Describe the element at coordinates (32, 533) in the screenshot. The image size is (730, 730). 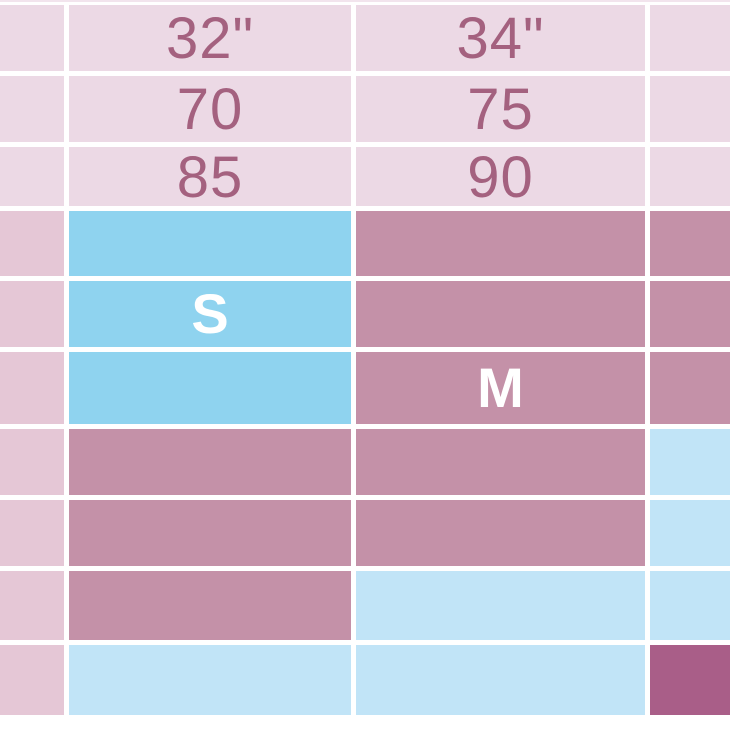
I see `cell-size-band-5-row-label-column` at that location.